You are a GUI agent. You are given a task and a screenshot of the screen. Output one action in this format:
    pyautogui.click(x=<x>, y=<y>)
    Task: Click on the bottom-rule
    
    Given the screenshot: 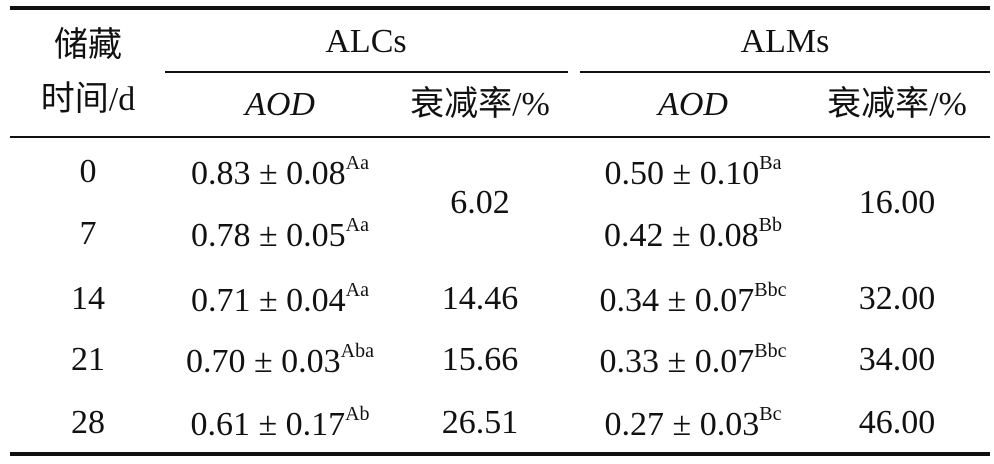 What is the action you would take?
    pyautogui.click(x=500, y=454)
    